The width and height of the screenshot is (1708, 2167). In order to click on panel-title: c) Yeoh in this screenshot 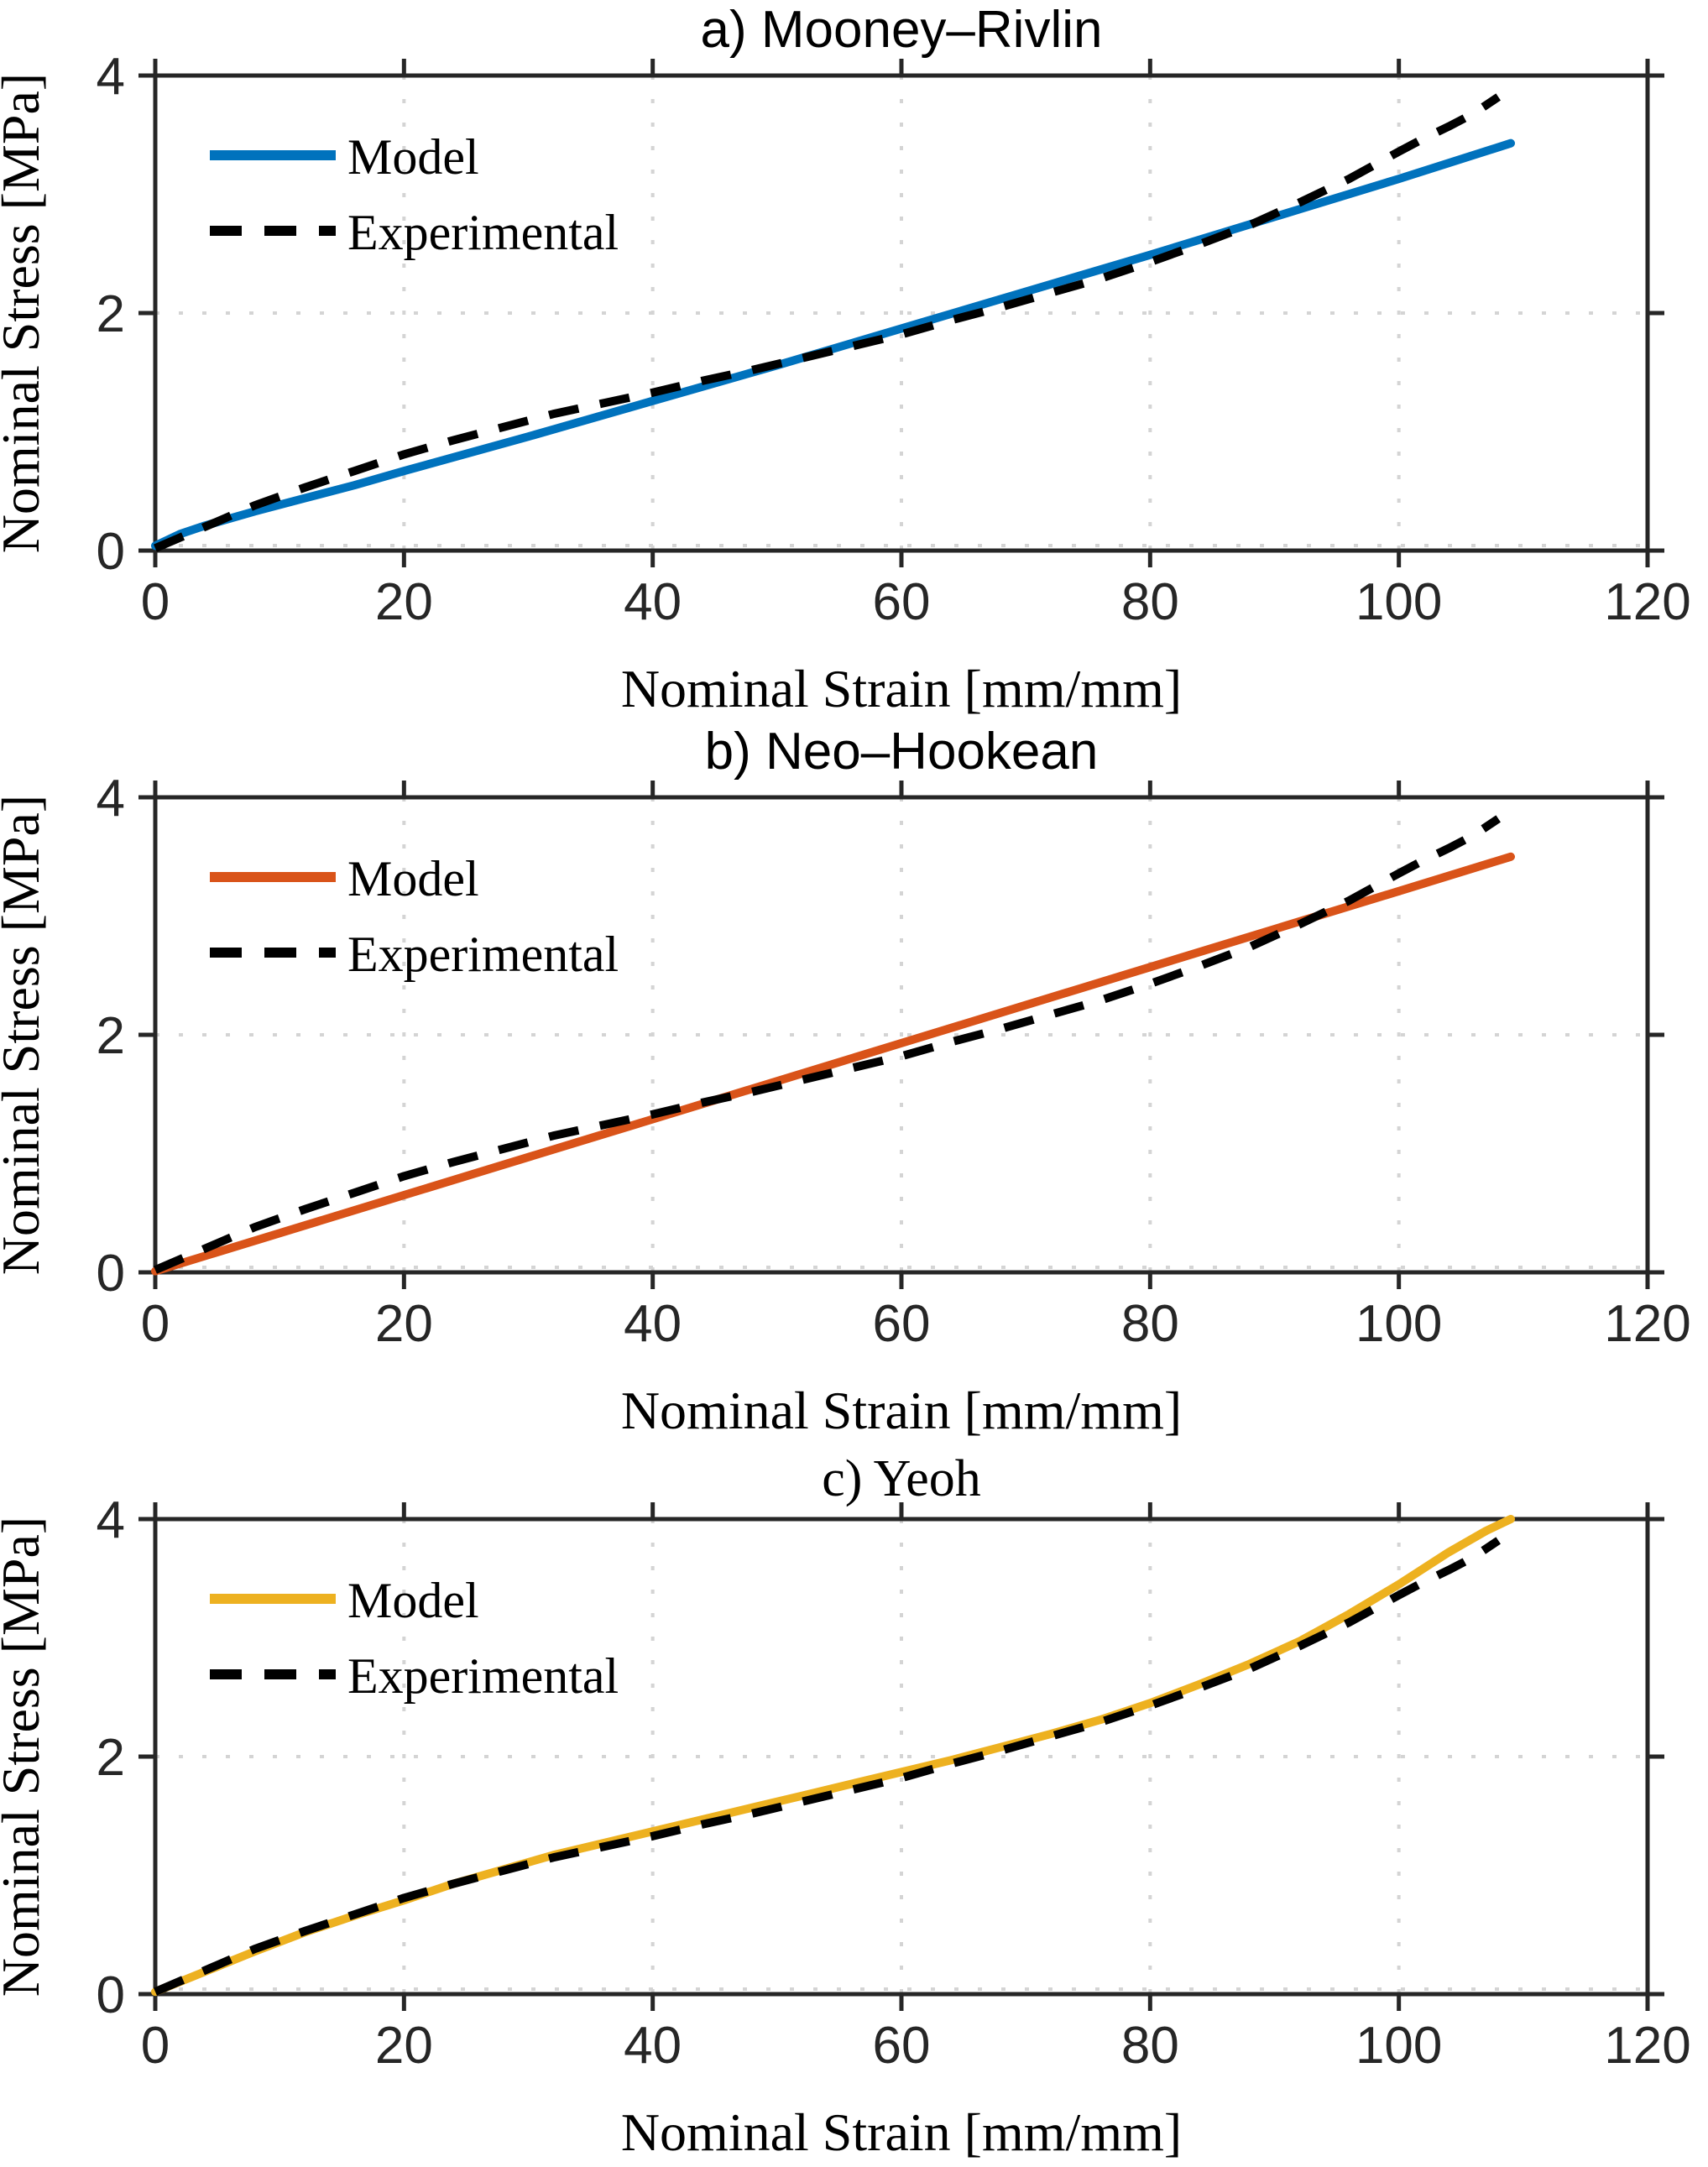, I will do `click(901, 1478)`.